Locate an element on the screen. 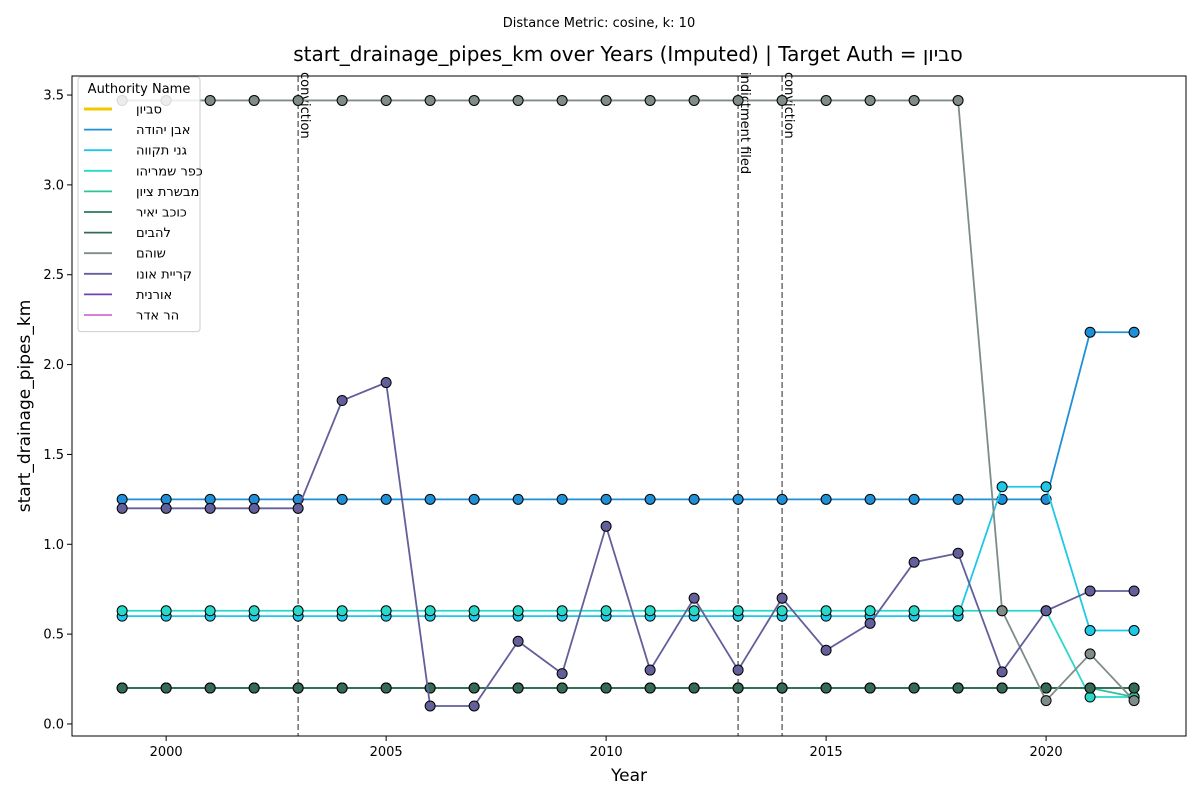  y-tick-label: 0.5 is located at coordinates (53, 635).